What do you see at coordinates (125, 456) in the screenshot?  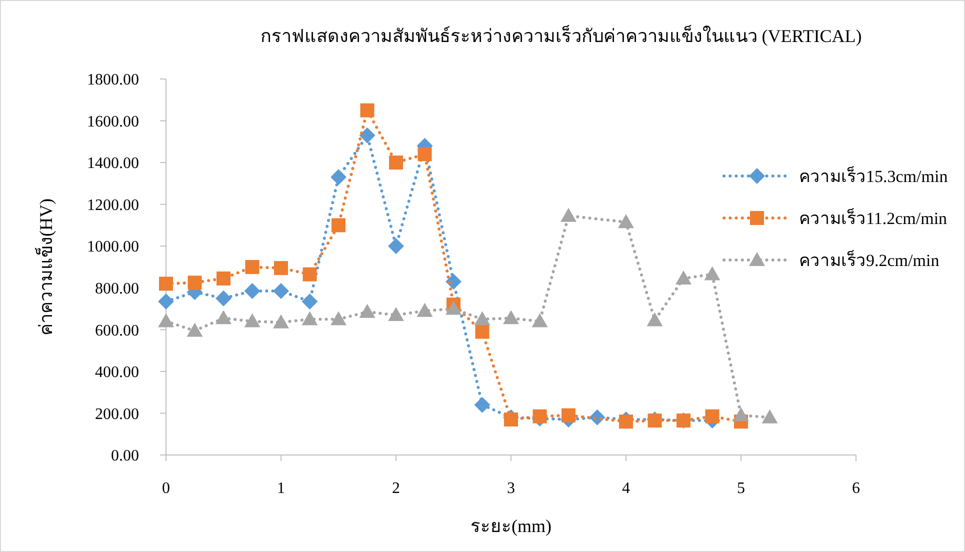 I see `y-tick-label: 0.00` at bounding box center [125, 456].